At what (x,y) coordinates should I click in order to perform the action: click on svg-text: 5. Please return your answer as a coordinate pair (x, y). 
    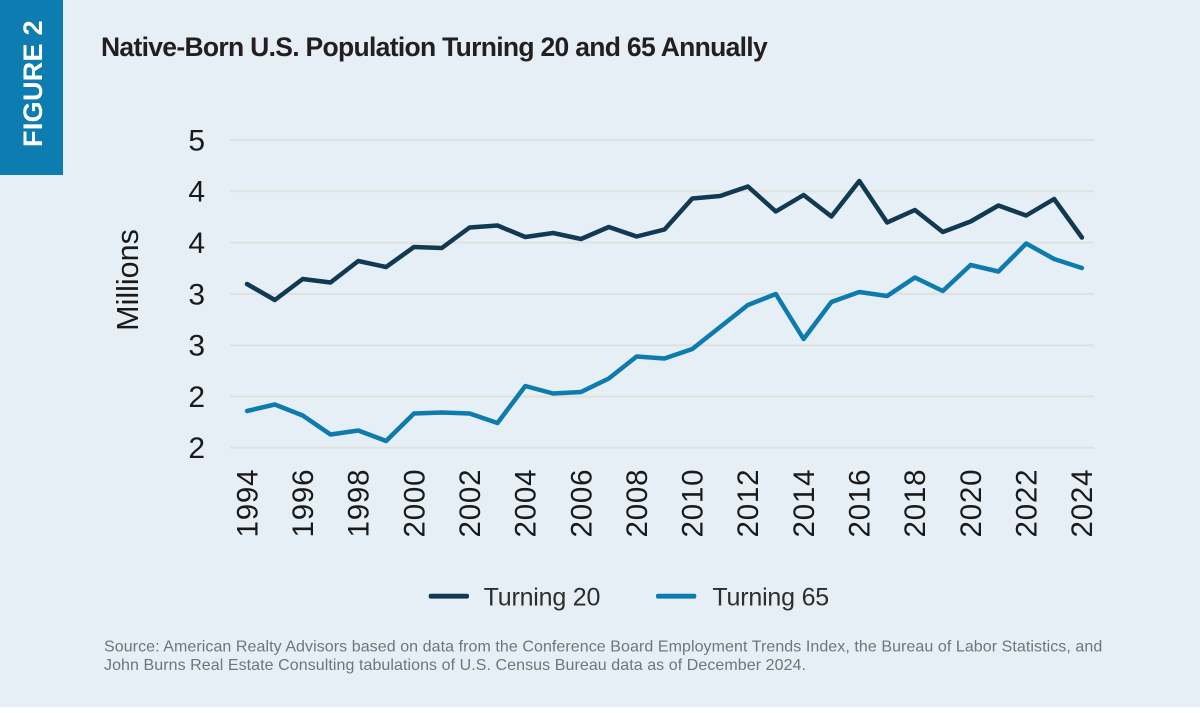
    Looking at the image, I should click on (196, 140).